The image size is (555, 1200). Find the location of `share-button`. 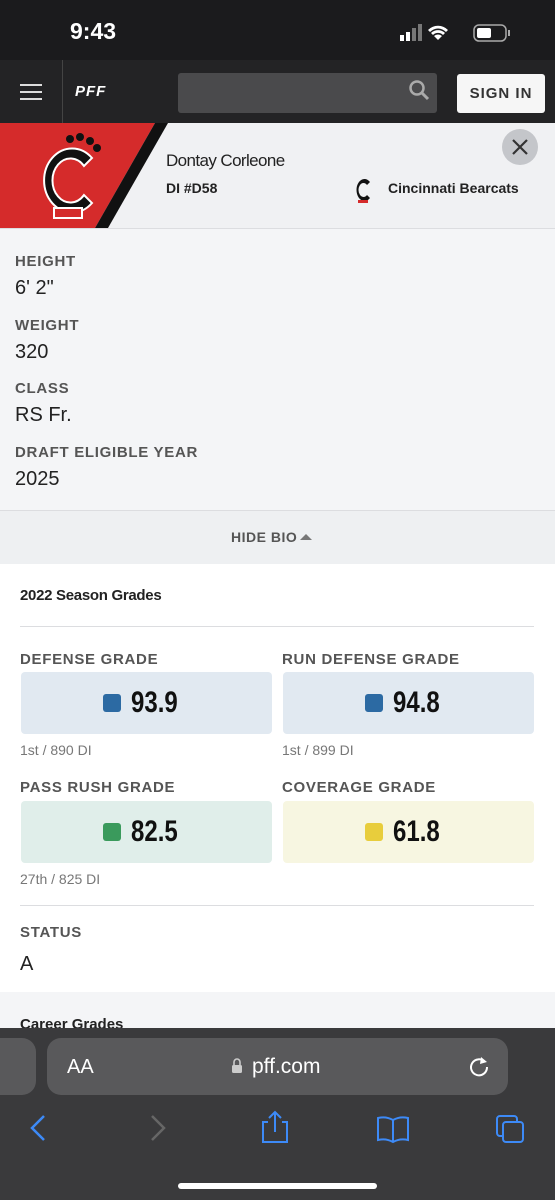

share-button is located at coordinates (275, 1126).